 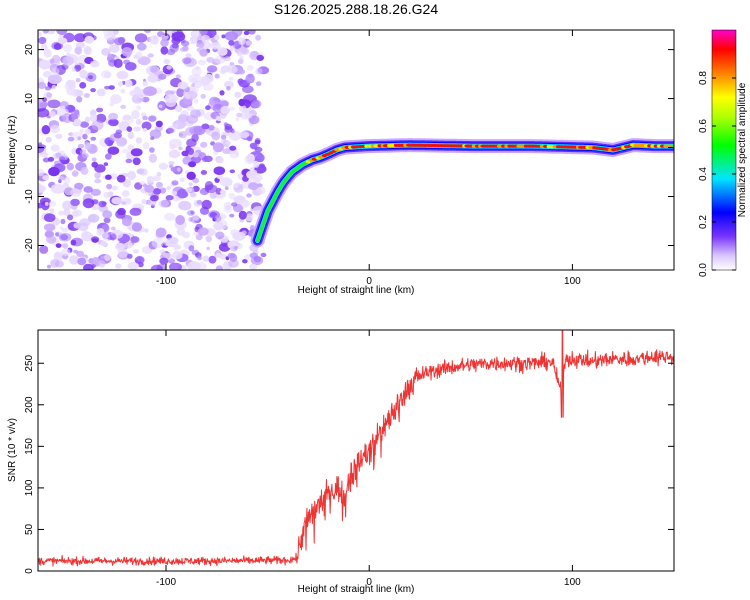 I want to click on colorbar-ticks: 0.0 0.2 0.4 0.6 0.8, so click(x=717, y=174).